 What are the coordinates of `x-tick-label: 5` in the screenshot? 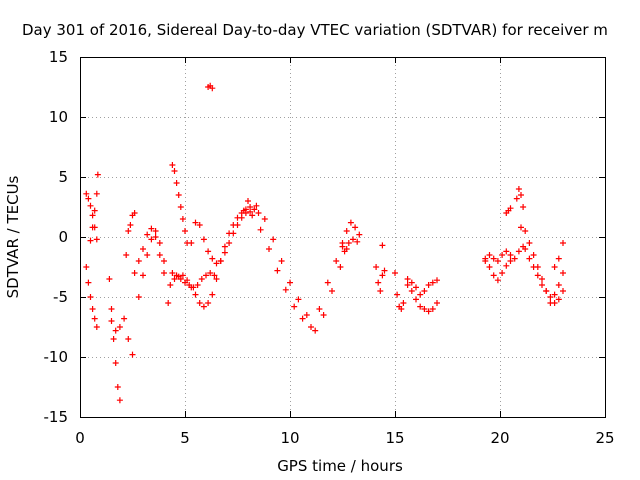 It's located at (185, 438).